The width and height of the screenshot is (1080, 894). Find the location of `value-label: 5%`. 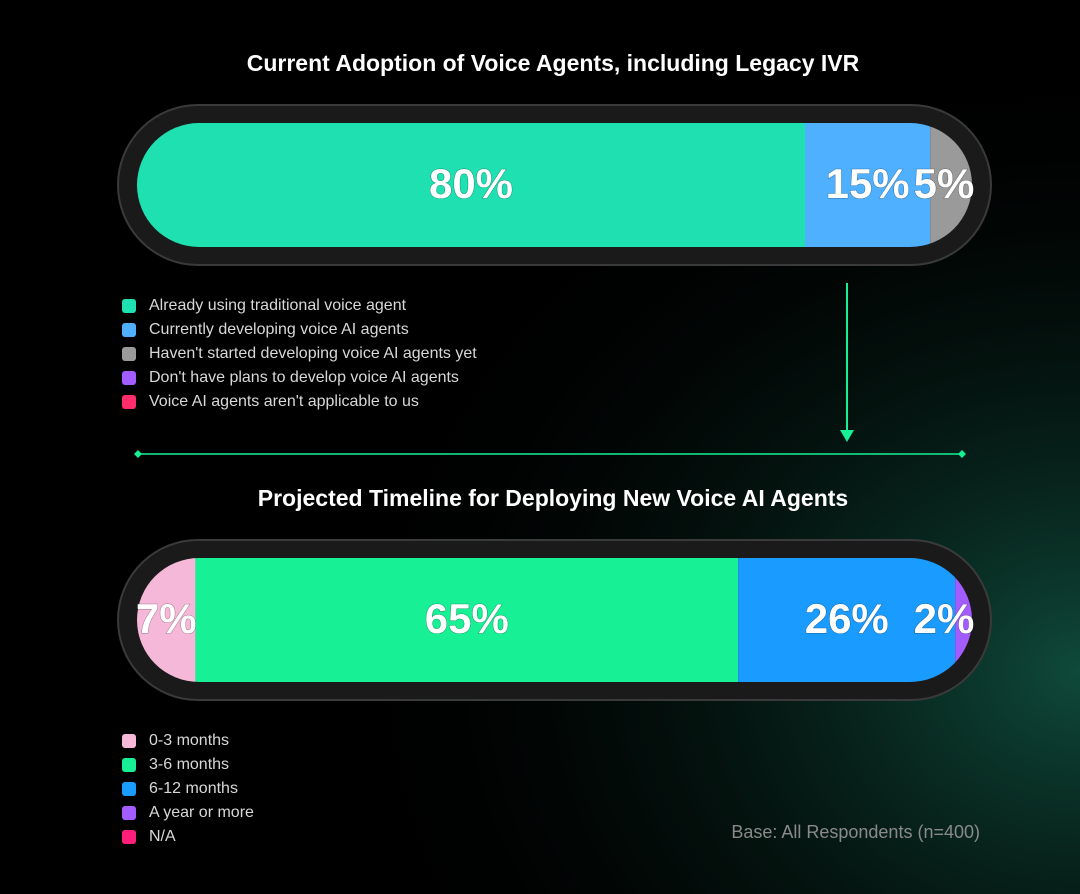

value-label: 5% is located at coordinates (944, 183).